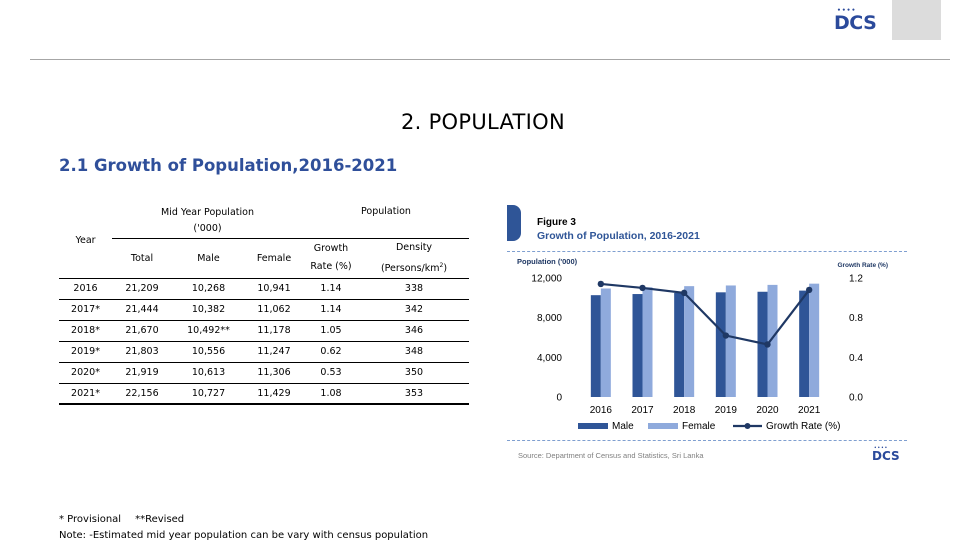  Describe the element at coordinates (881, 447) in the screenshot. I see `figure-logo-dots: ••••` at that location.